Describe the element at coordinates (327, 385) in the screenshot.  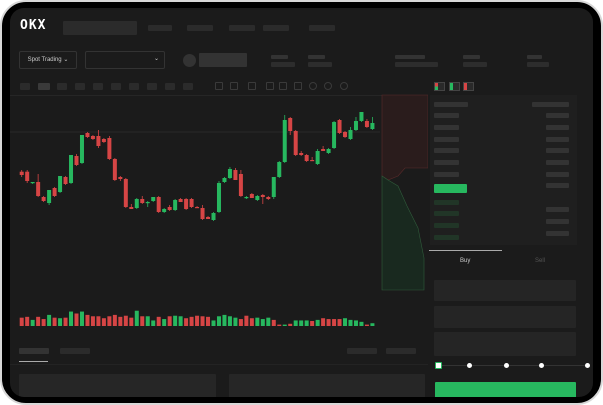
I see `order-card` at that location.